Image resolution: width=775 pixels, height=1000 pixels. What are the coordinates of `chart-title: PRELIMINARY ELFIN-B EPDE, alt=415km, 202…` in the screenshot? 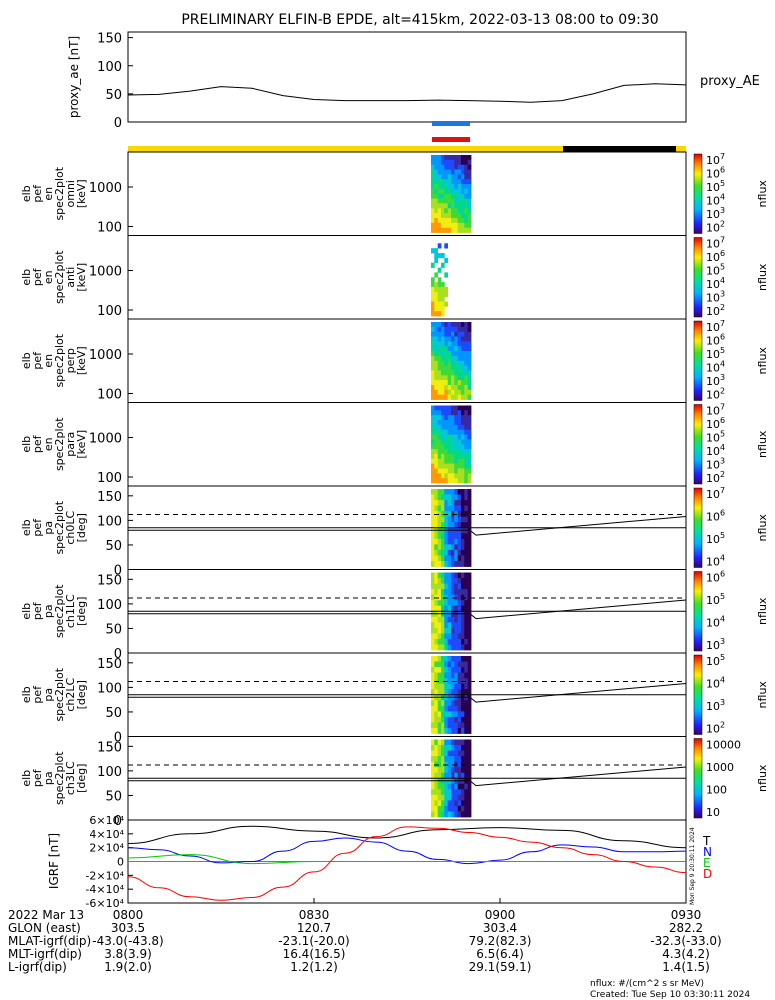 It's located at (419, 20).